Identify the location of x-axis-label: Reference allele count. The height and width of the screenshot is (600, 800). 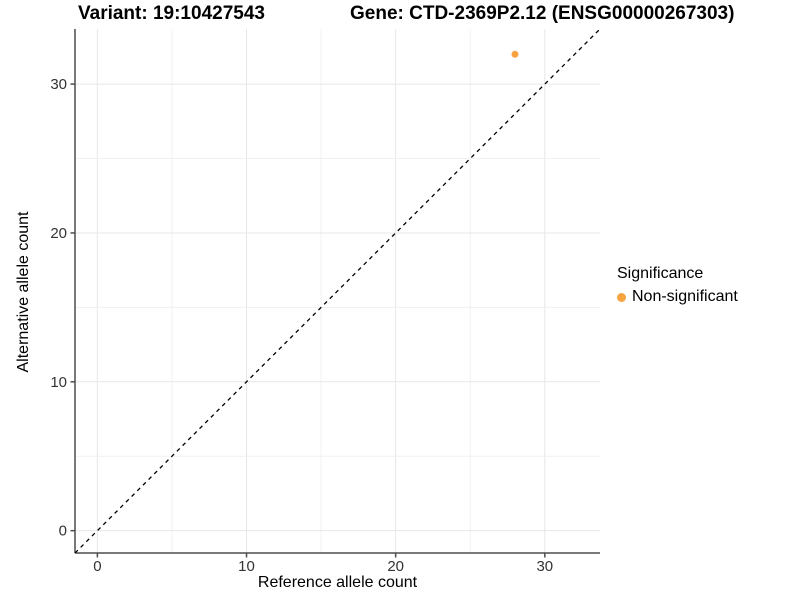
(337, 582).